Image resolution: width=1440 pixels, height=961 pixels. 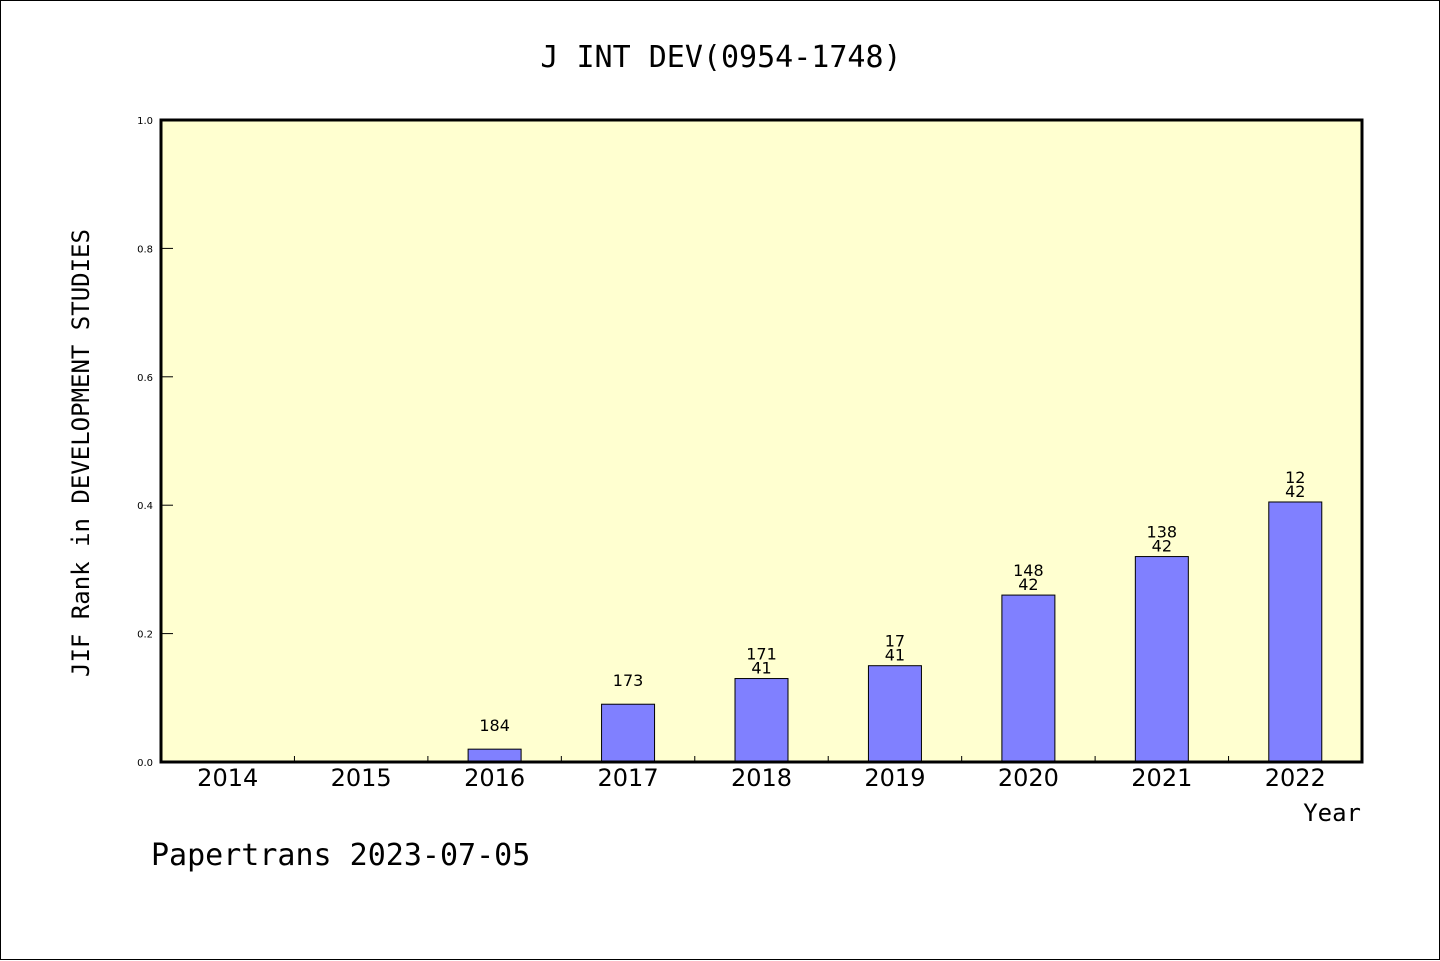 I want to click on x-tick-label-2020: 2020, so click(x=1028, y=778).